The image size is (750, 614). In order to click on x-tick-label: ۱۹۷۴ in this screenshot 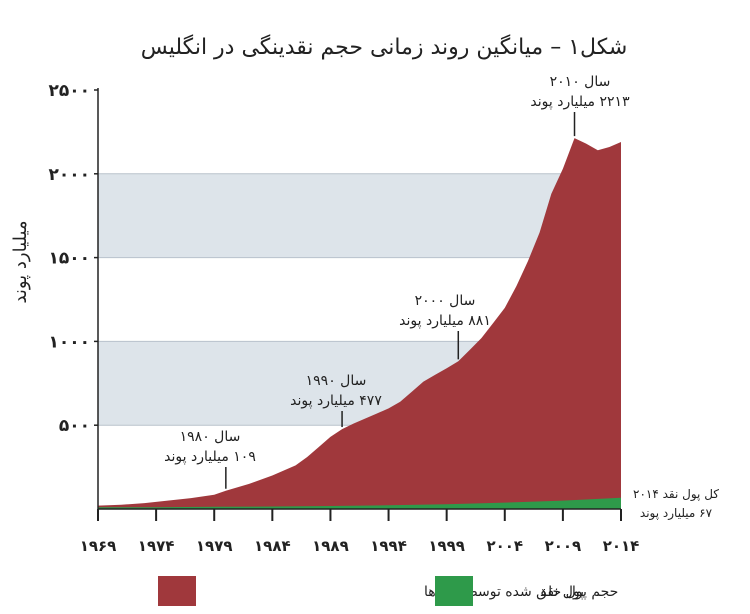, I will do `click(156, 546)`.